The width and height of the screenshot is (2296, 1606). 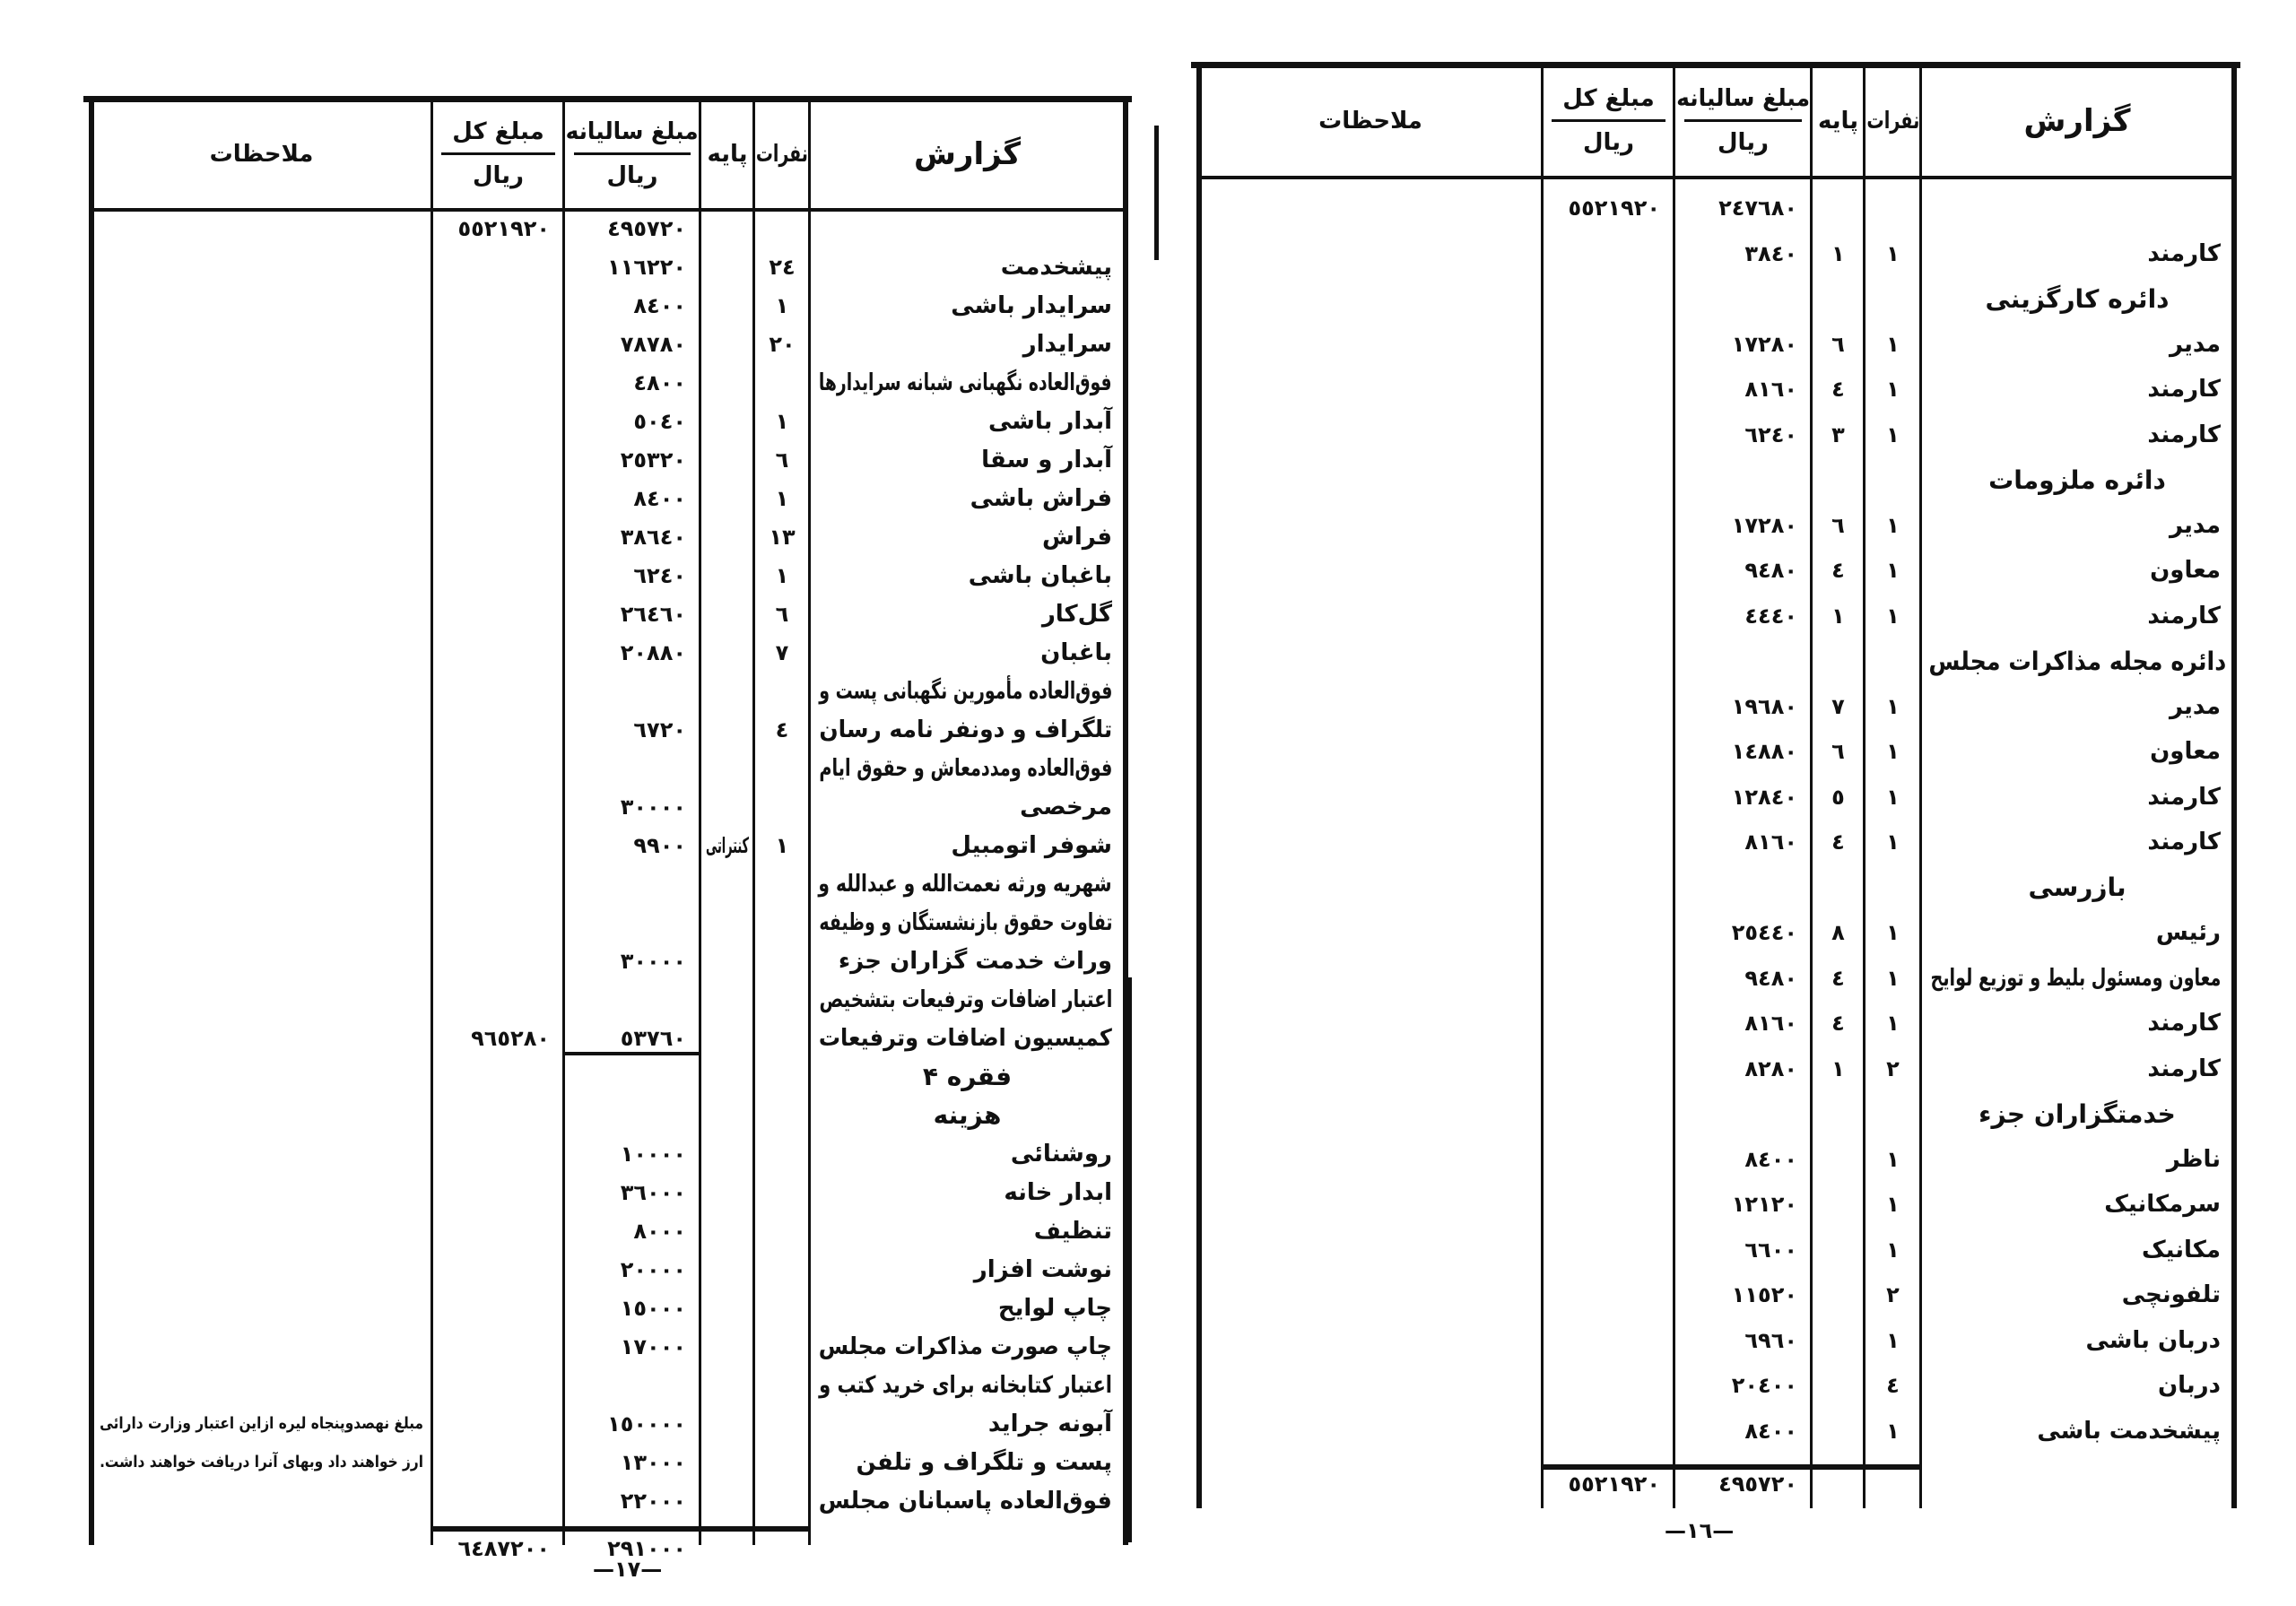 What do you see at coordinates (2077, 1341) in the screenshot?
I see `item-description: دربان باشی` at bounding box center [2077, 1341].